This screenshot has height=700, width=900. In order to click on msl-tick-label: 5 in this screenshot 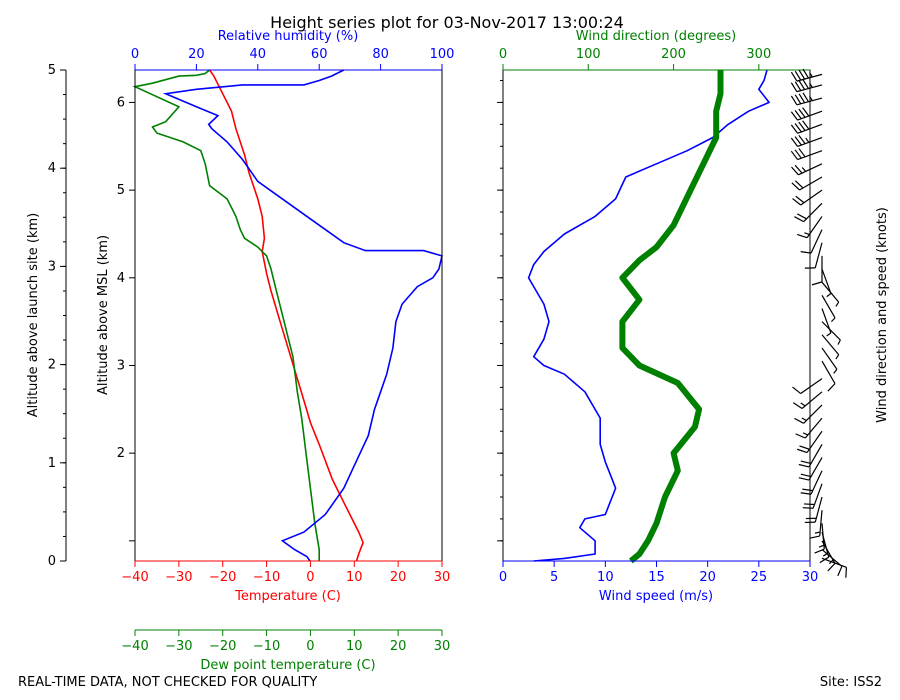, I will do `click(121, 190)`.